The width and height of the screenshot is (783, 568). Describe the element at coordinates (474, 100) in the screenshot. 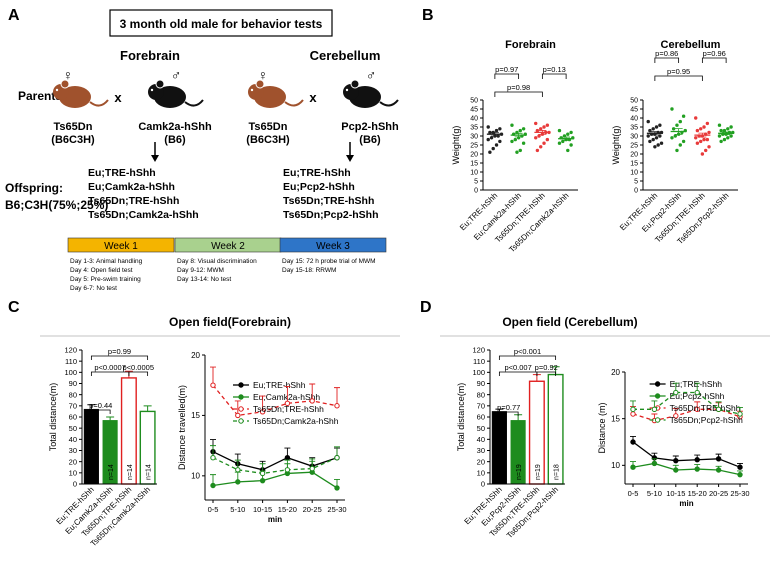

I see `y-tick-label: 50` at that location.